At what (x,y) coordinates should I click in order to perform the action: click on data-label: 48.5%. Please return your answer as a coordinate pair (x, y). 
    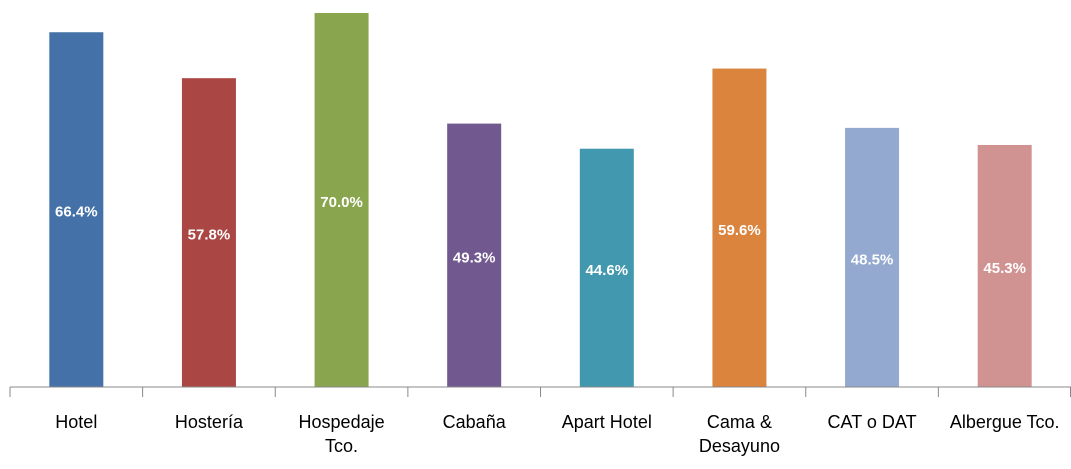
    Looking at the image, I should click on (872, 259).